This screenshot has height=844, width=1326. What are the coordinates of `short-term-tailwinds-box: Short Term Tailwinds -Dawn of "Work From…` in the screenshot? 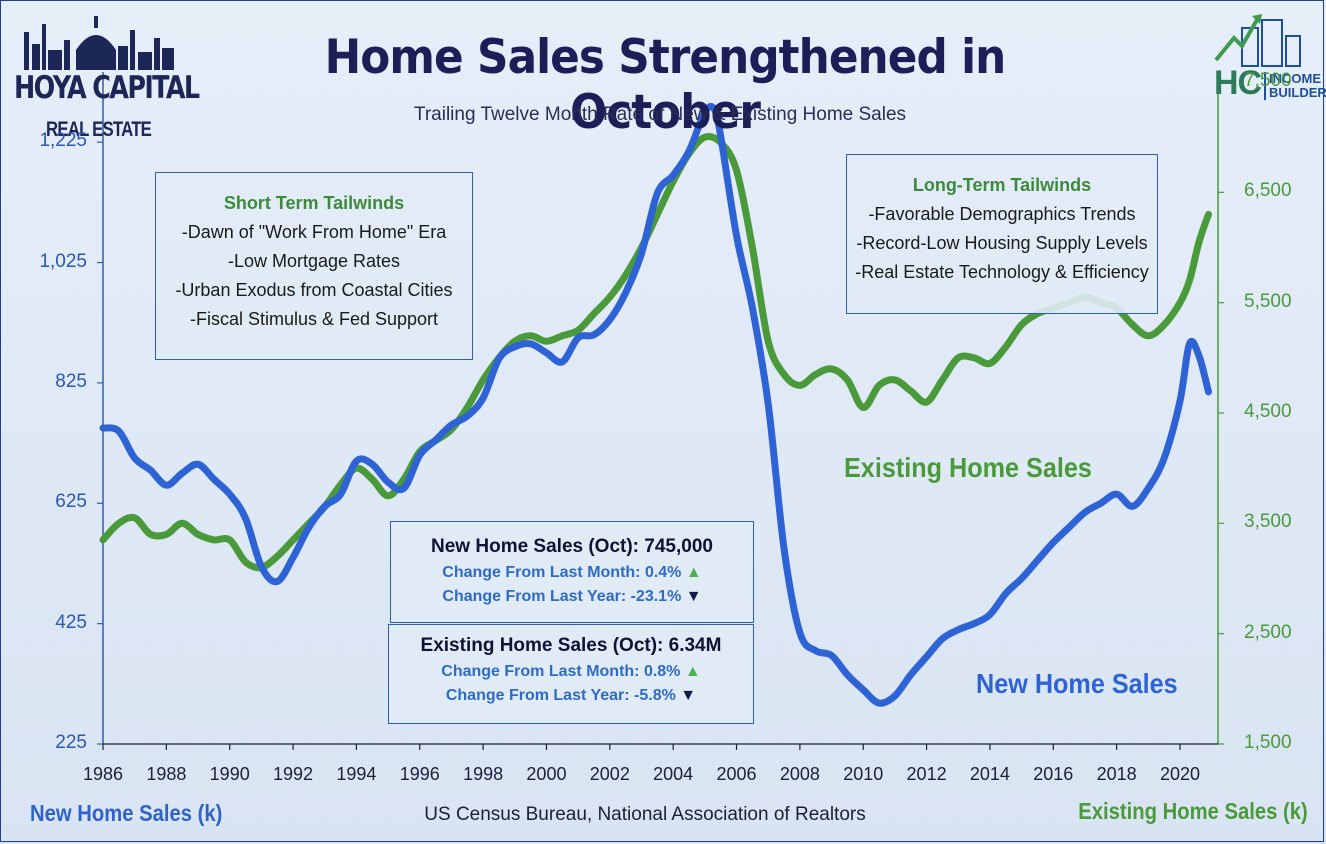 It's located at (314, 266).